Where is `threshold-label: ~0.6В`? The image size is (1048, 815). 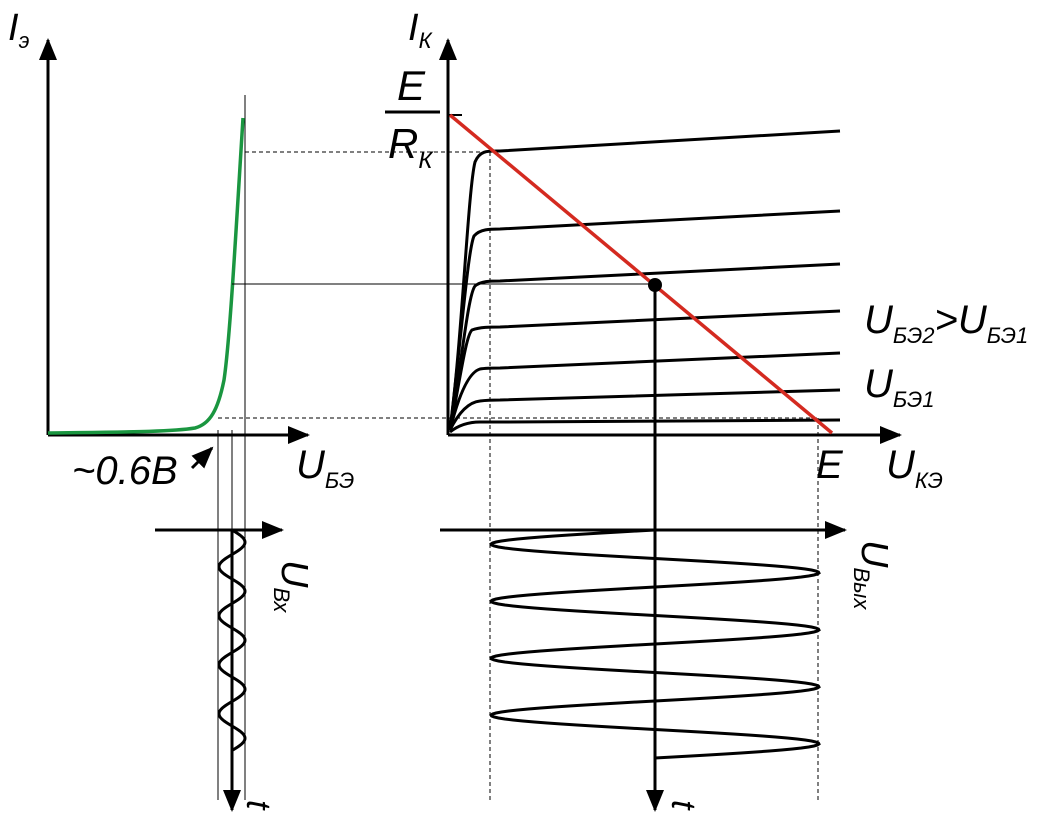 threshold-label: ~0.6В is located at coordinates (125, 471).